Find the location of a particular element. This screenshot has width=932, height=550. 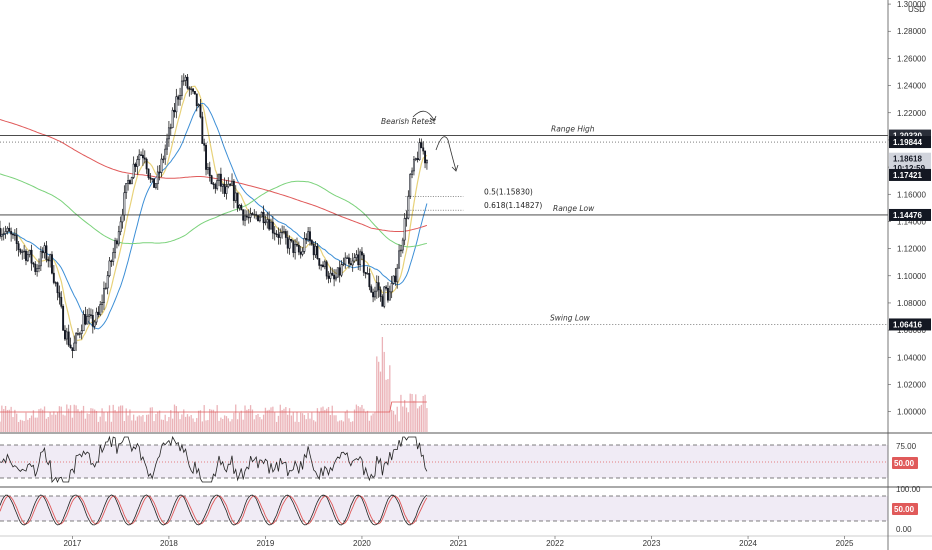

fib-label: 0.5(1.15830) is located at coordinates (508, 192).